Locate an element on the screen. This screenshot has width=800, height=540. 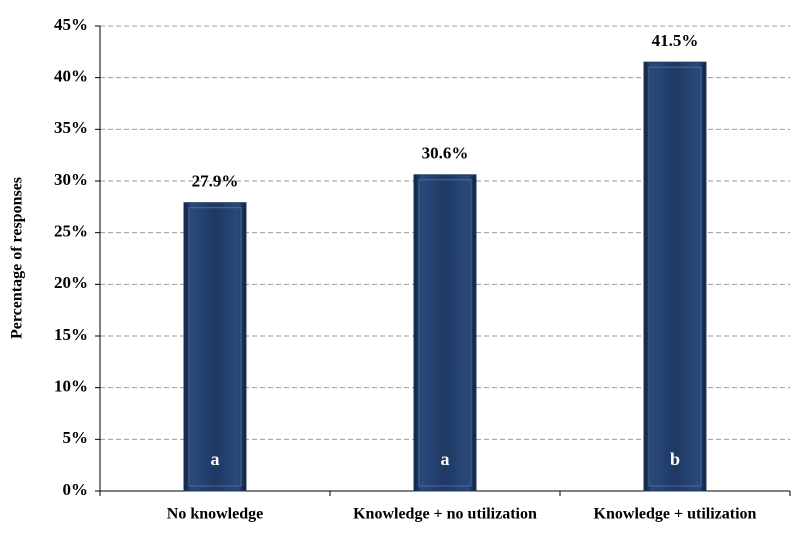
y-tick-label: 5% is located at coordinates (76, 437).